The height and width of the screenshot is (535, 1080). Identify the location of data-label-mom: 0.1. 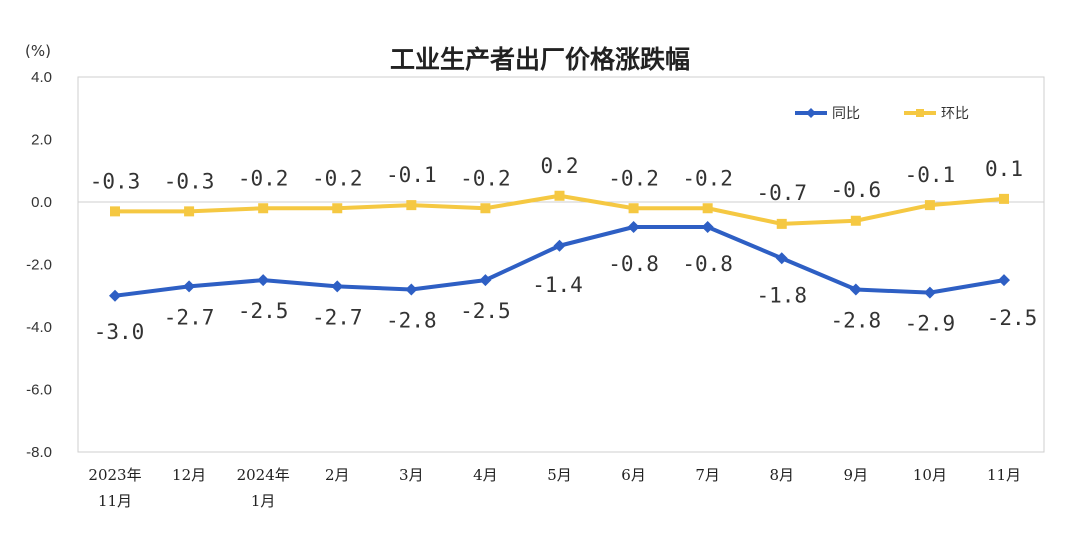
(1004, 169).